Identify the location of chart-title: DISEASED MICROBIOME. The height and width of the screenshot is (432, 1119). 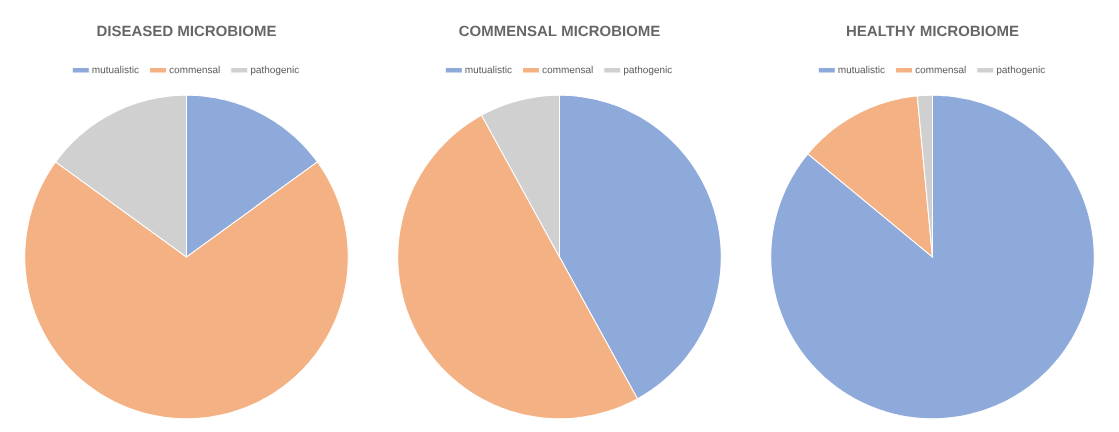
(186, 31).